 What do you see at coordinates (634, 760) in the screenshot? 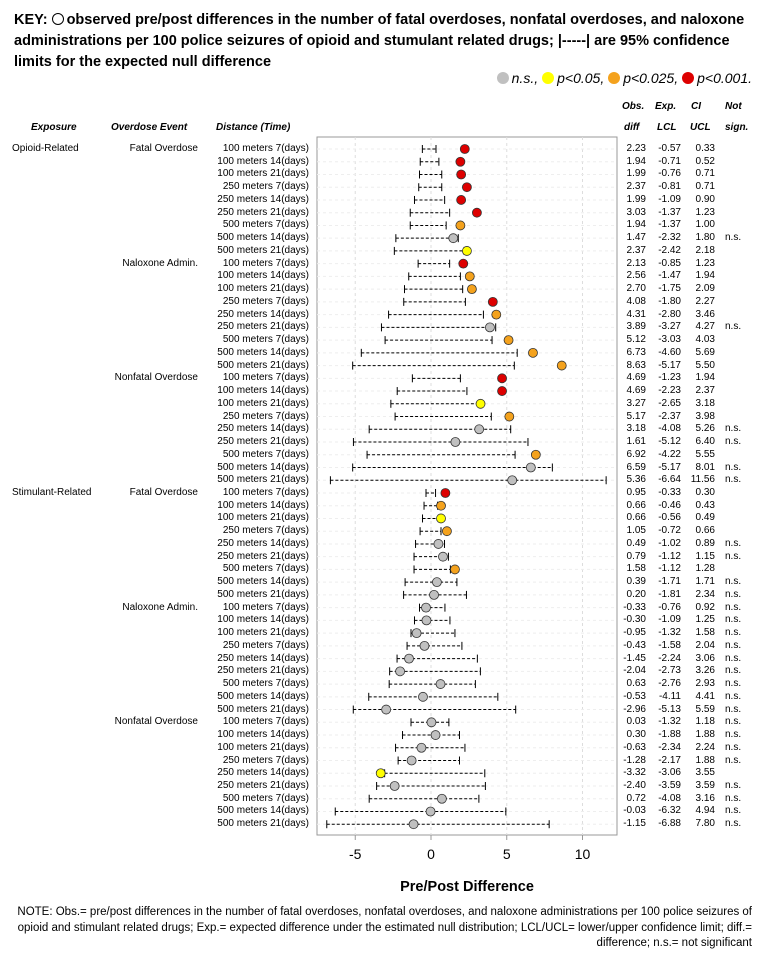
I see `obs-diff-value: -1.28` at bounding box center [634, 760].